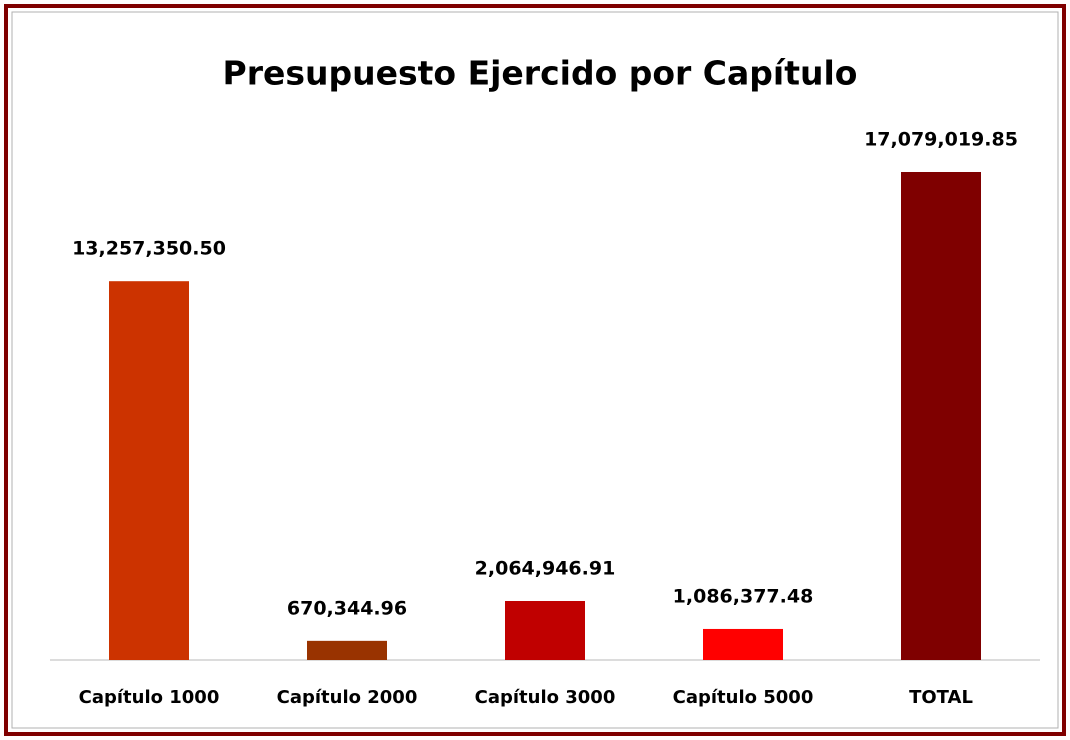  Describe the element at coordinates (545, 697) in the screenshot. I see `x-tick-label: Capítulo 3000` at that location.